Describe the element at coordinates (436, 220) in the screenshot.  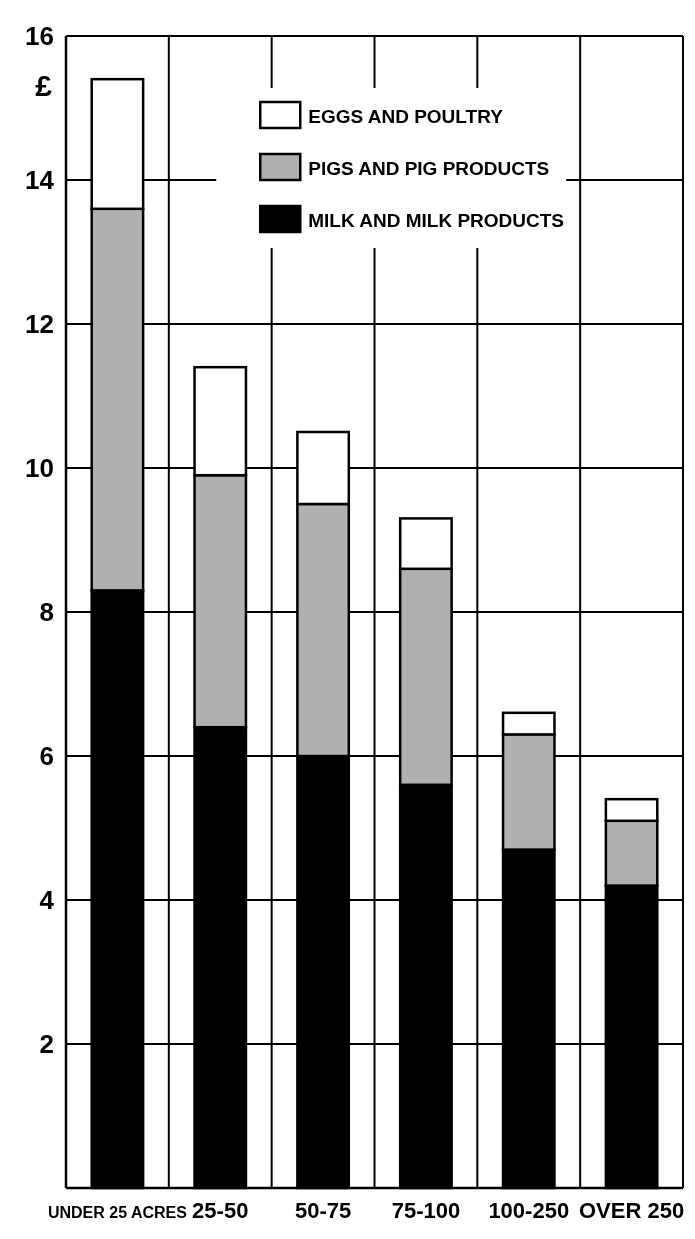
I see `legend-label: MILK AND MILK PRODUCTS` at that location.